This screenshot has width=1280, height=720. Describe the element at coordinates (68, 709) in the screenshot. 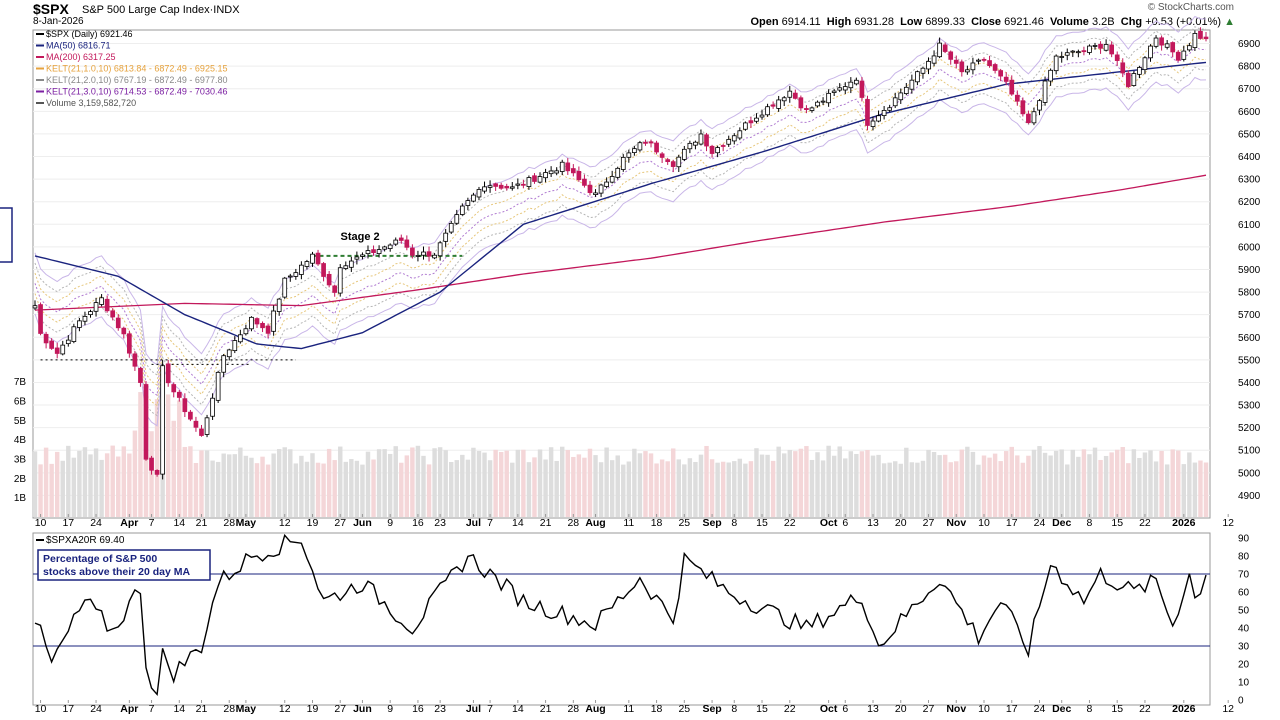

I see `x-tick-label: 17` at that location.